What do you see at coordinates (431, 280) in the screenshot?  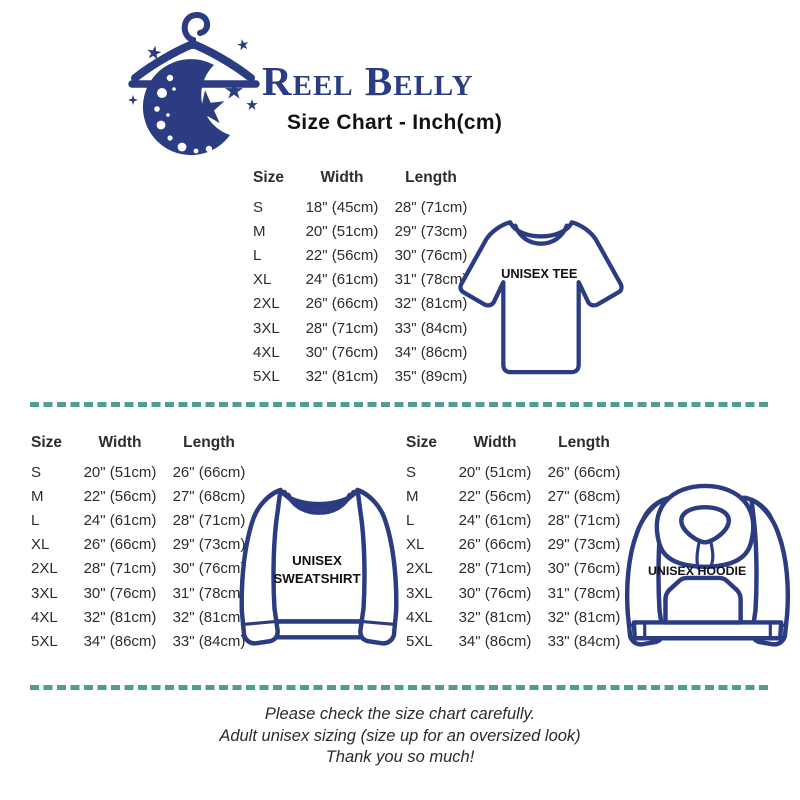 I see `length-cell: 31" (78cm)` at bounding box center [431, 280].